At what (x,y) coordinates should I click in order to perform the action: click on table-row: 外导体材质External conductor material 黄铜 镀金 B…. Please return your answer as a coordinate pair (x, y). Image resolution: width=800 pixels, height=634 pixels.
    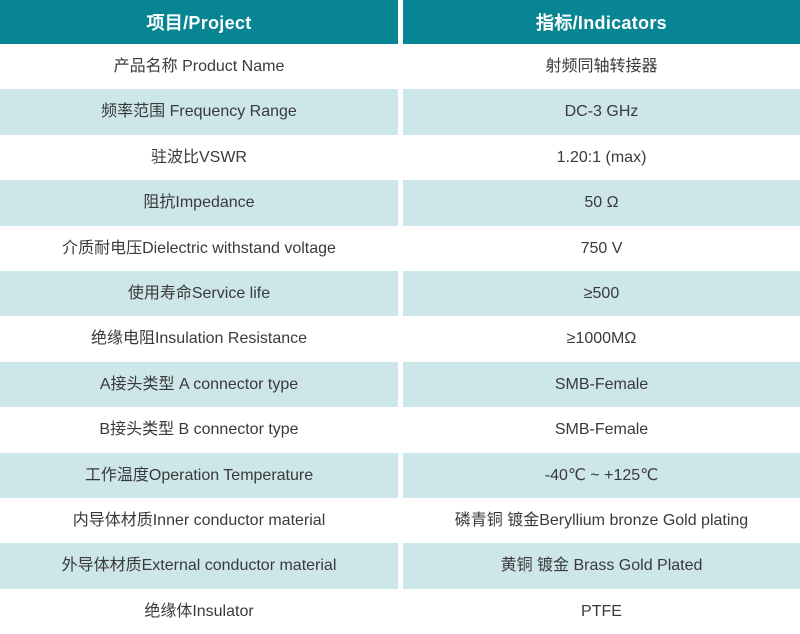
    Looking at the image, I should click on (400, 566).